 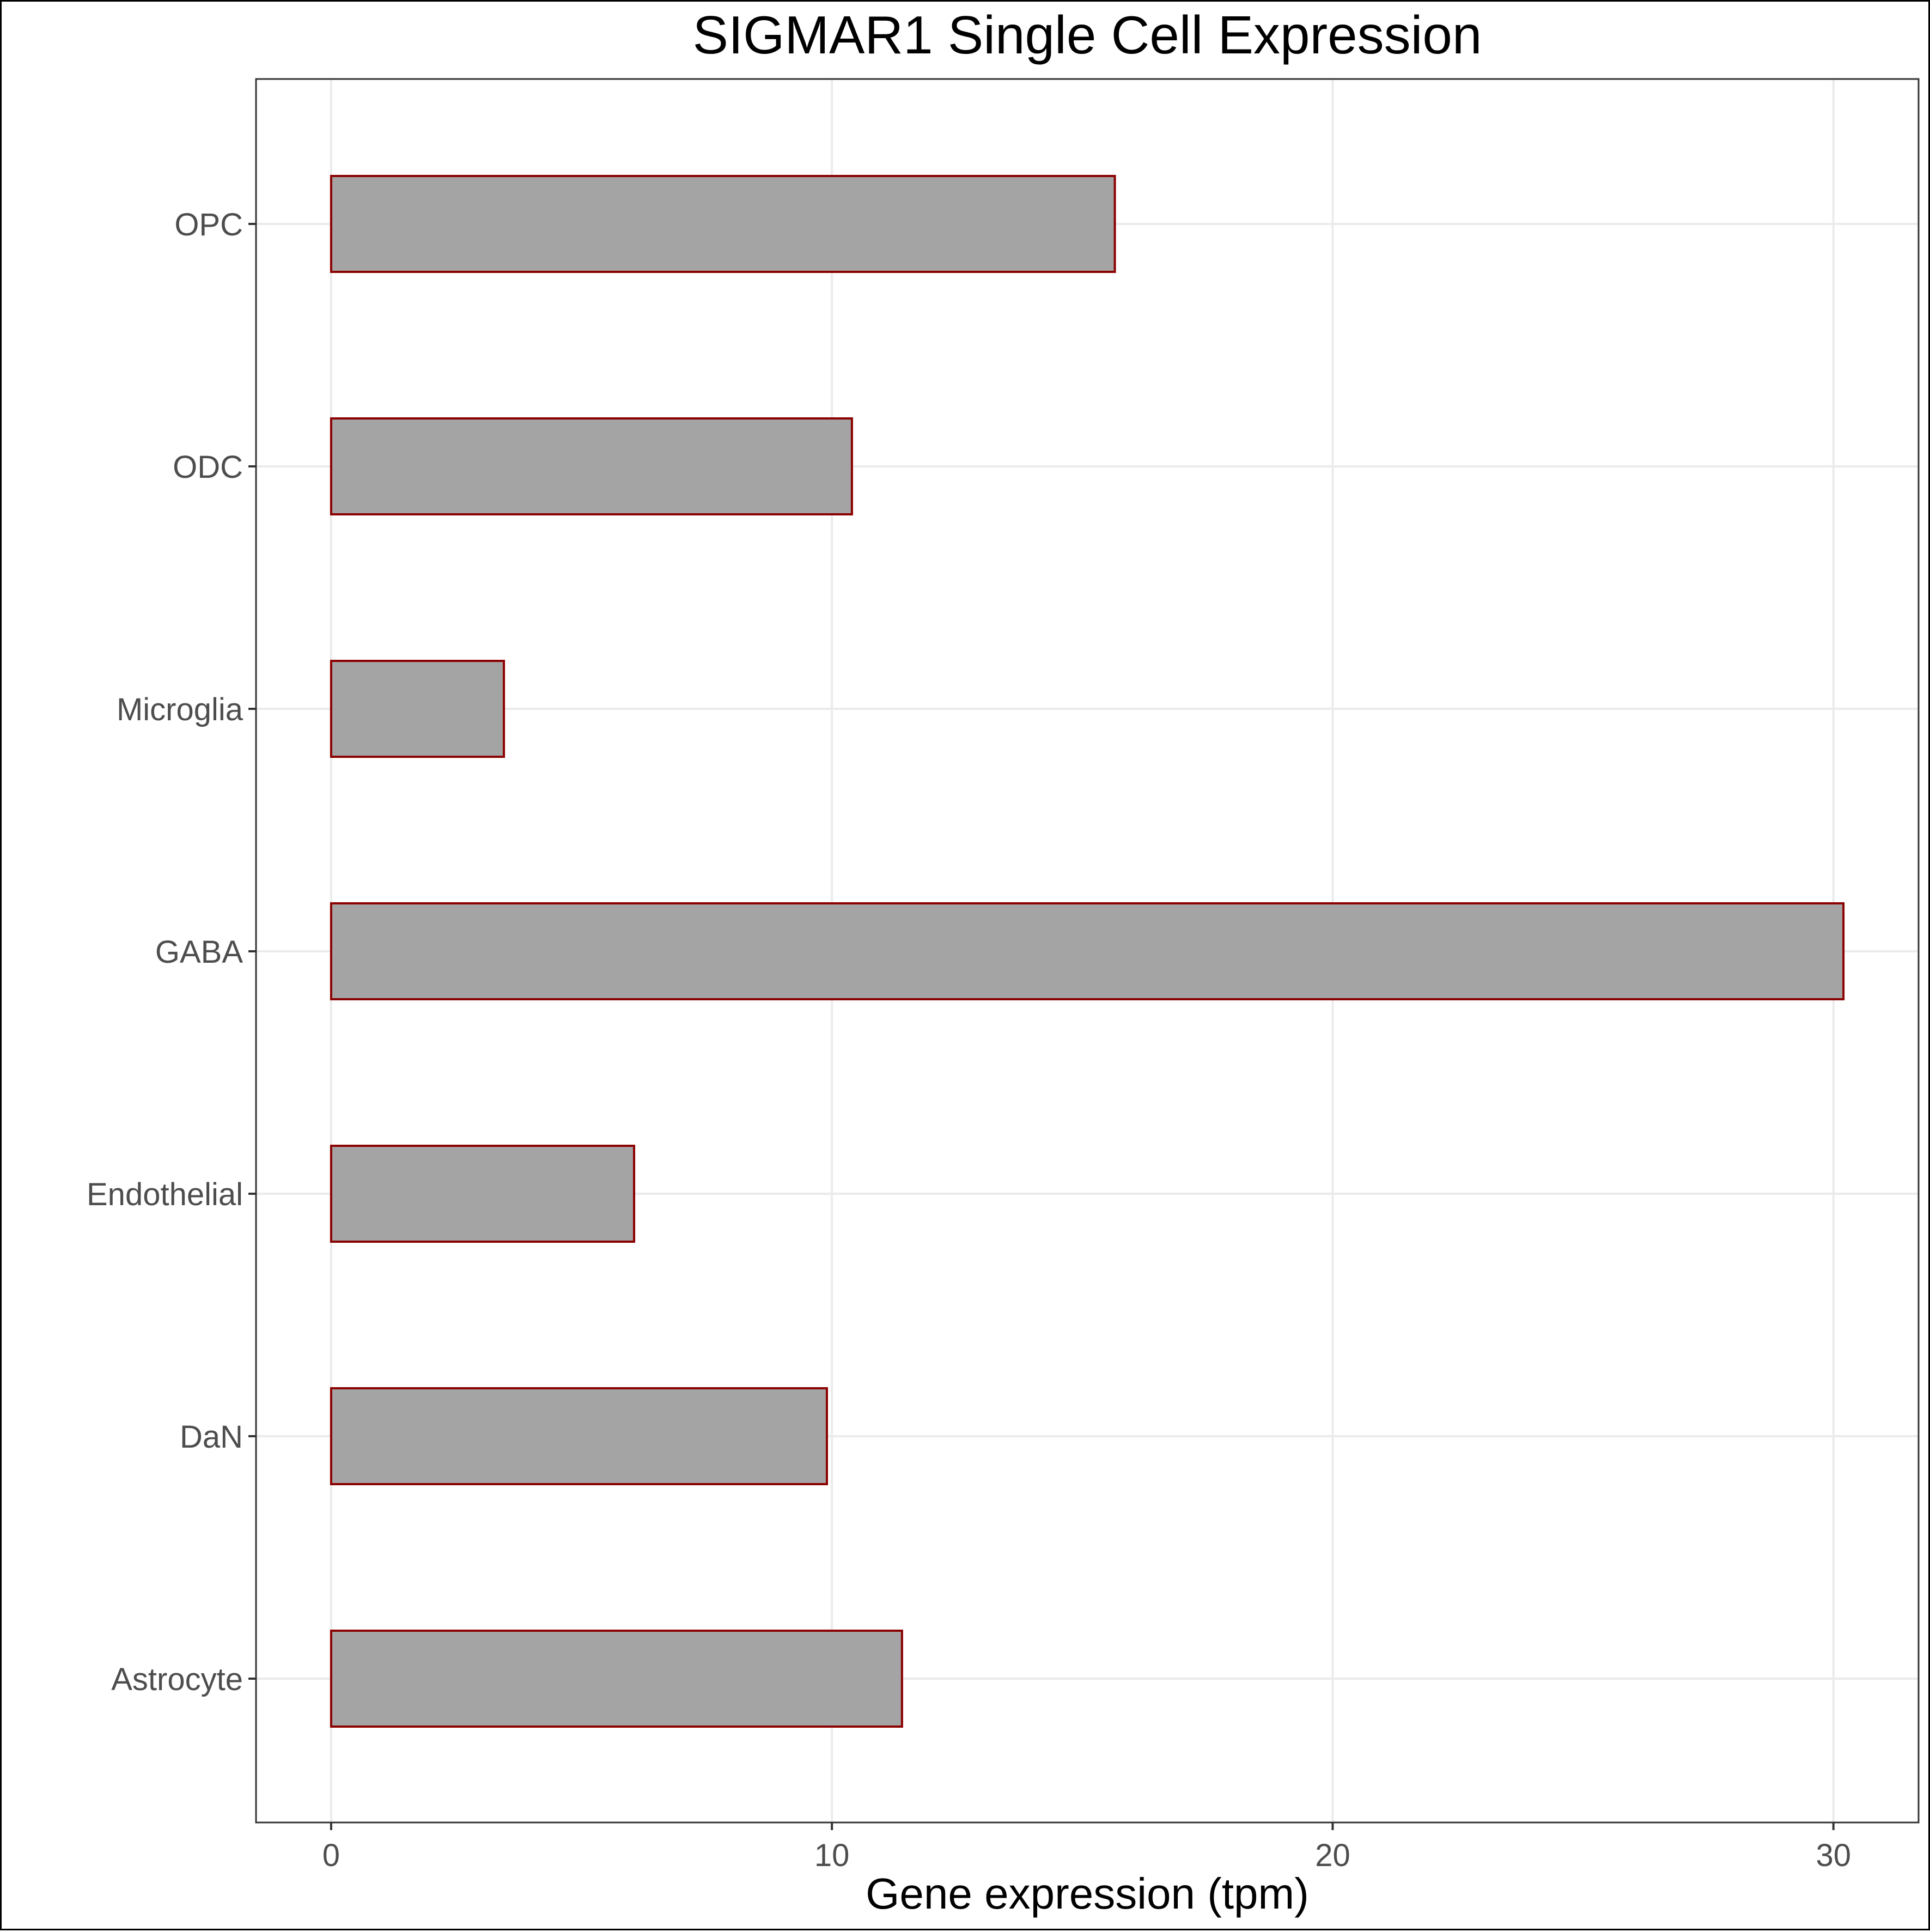 I want to click on x-tick-label: 30, so click(x=1833, y=1855).